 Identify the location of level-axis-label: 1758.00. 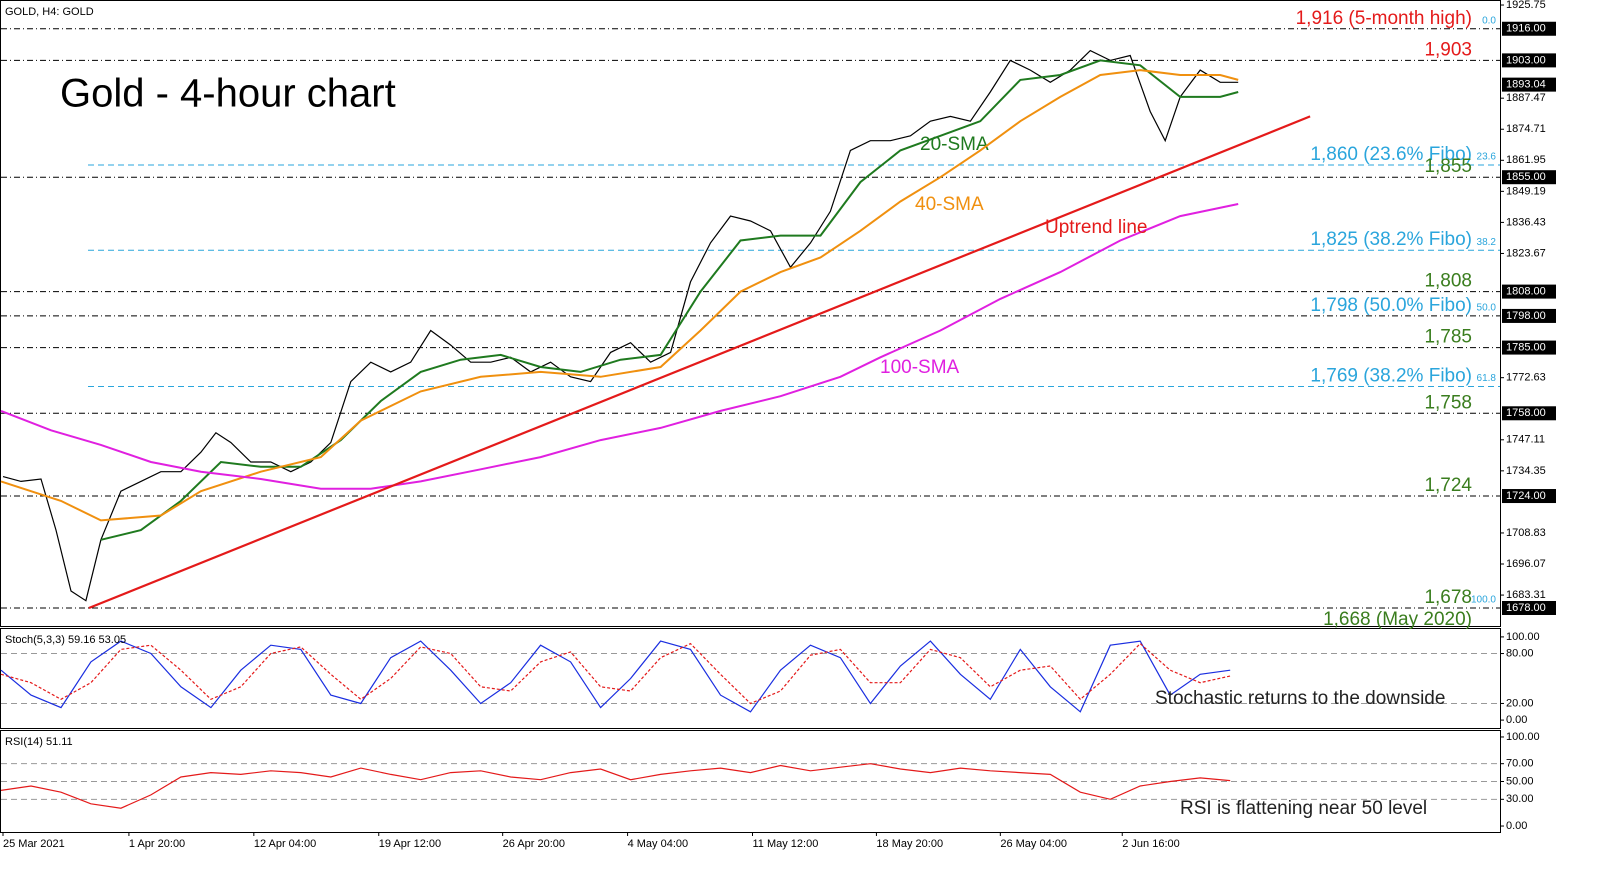
(1526, 413).